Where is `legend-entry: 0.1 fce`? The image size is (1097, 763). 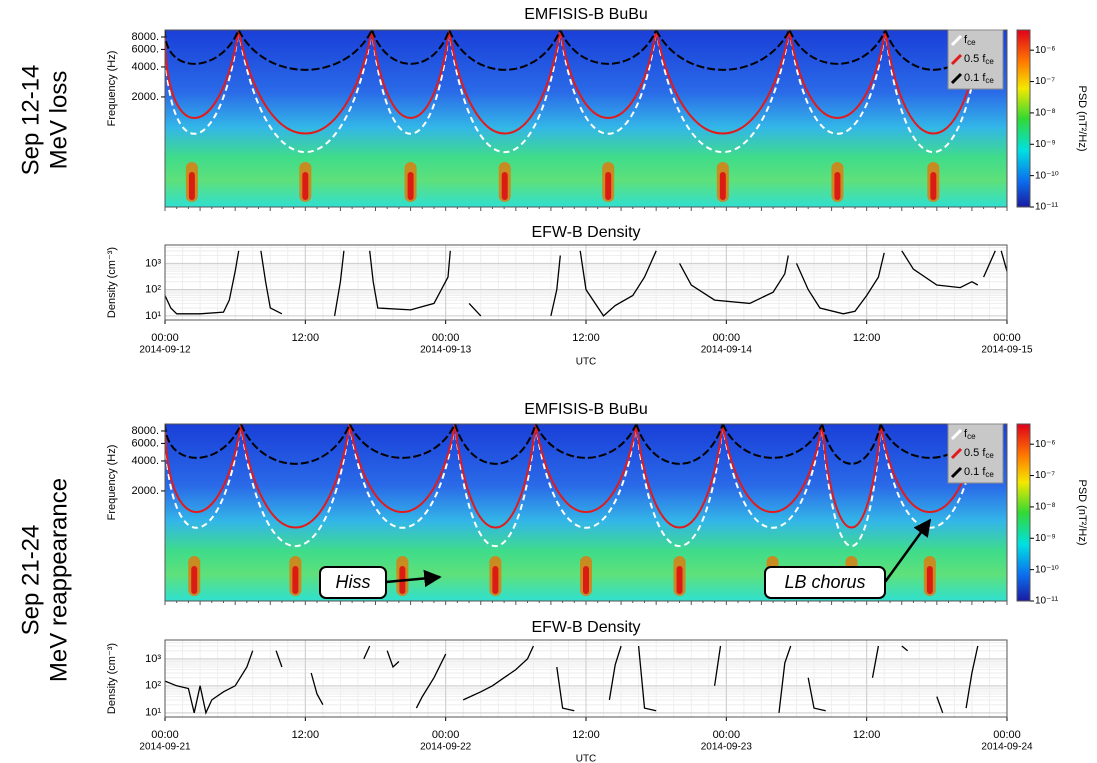 legend-entry: 0.1 fce is located at coordinates (979, 472).